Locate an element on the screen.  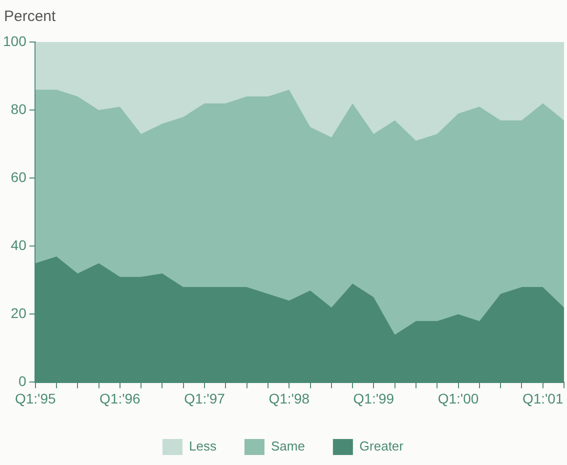
legend-label: Same is located at coordinates (287, 446).